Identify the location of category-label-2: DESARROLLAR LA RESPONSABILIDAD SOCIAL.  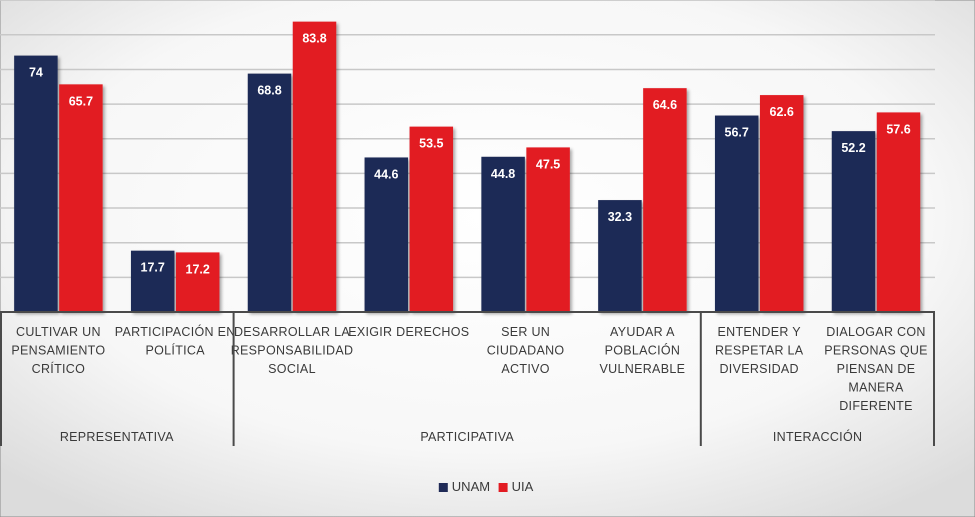
(292, 350).